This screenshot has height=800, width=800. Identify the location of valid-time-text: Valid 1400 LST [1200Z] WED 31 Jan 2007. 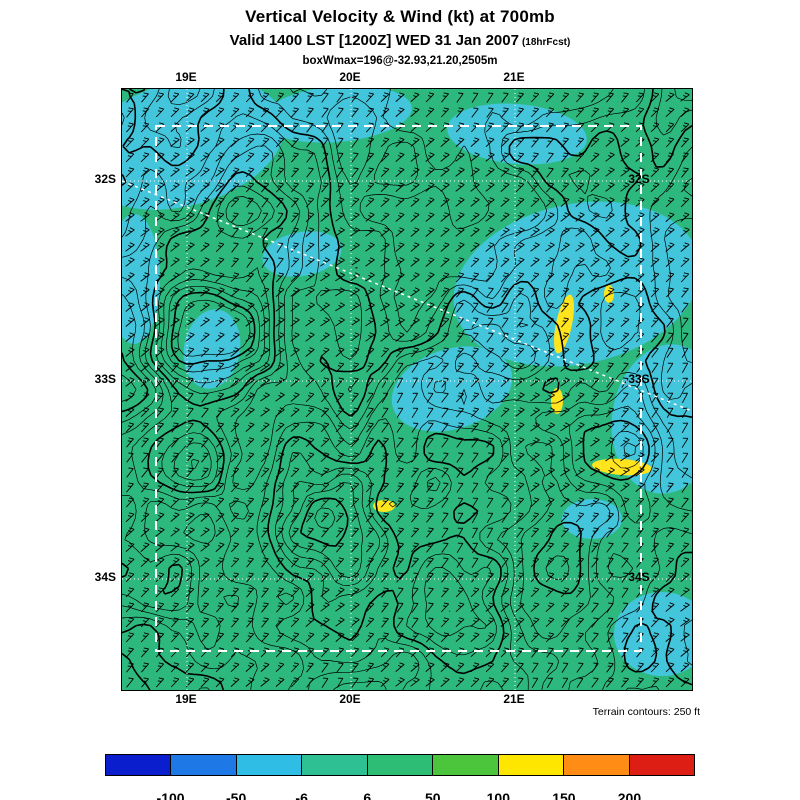
(374, 40).